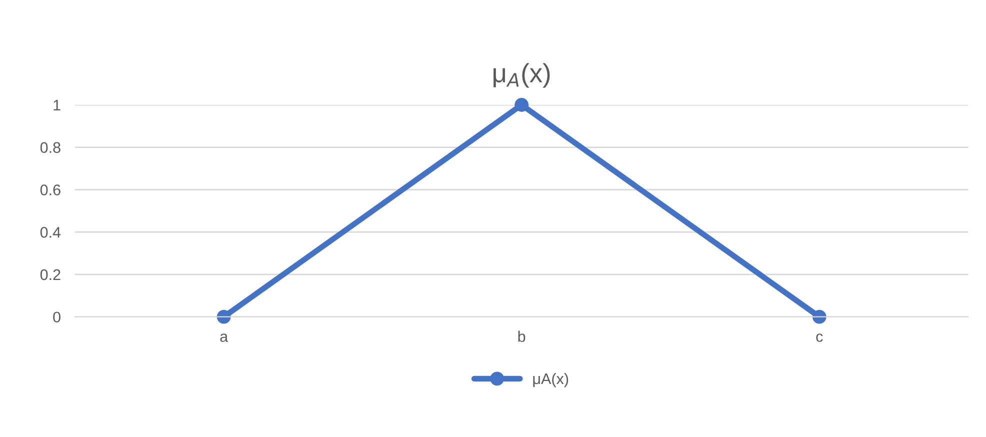 Image resolution: width=986 pixels, height=437 pixels. What do you see at coordinates (522, 75) in the screenshot?
I see `chart-title: μ$_{A}$(x)` at bounding box center [522, 75].